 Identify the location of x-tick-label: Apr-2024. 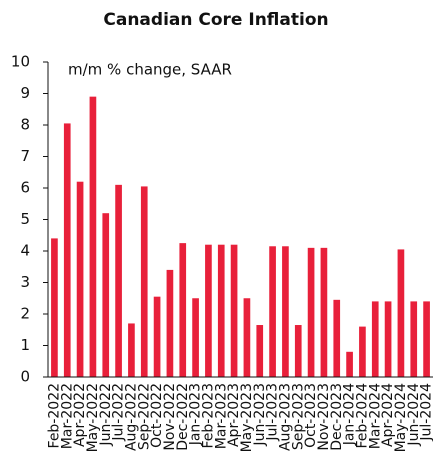
(388, 415).